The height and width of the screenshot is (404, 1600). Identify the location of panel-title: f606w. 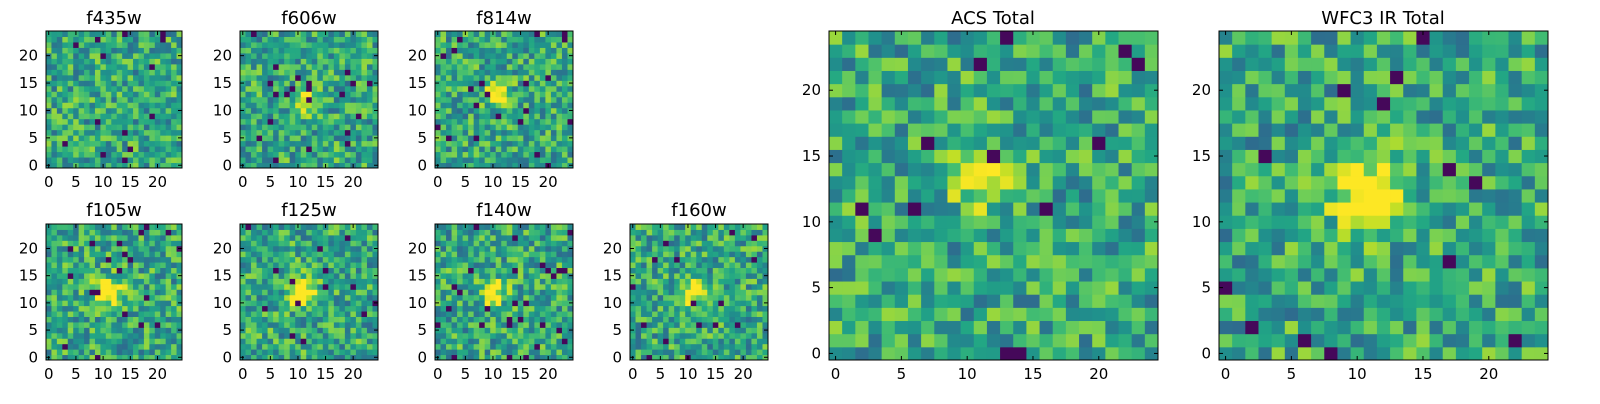
(308, 18).